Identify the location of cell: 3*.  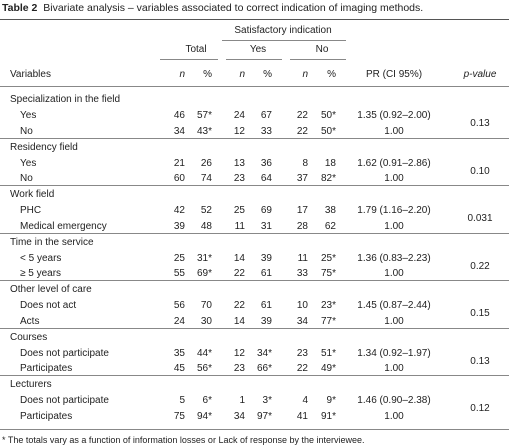
(267, 400).